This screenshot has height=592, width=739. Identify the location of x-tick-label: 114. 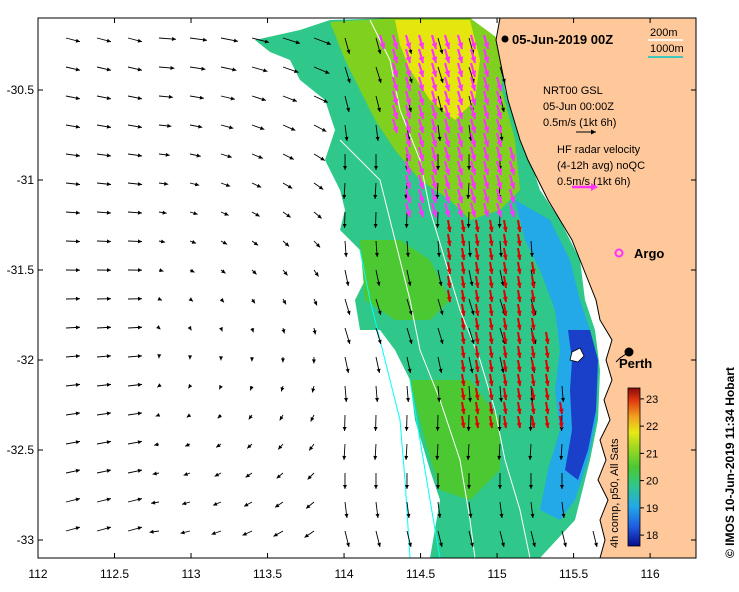
(343, 574).